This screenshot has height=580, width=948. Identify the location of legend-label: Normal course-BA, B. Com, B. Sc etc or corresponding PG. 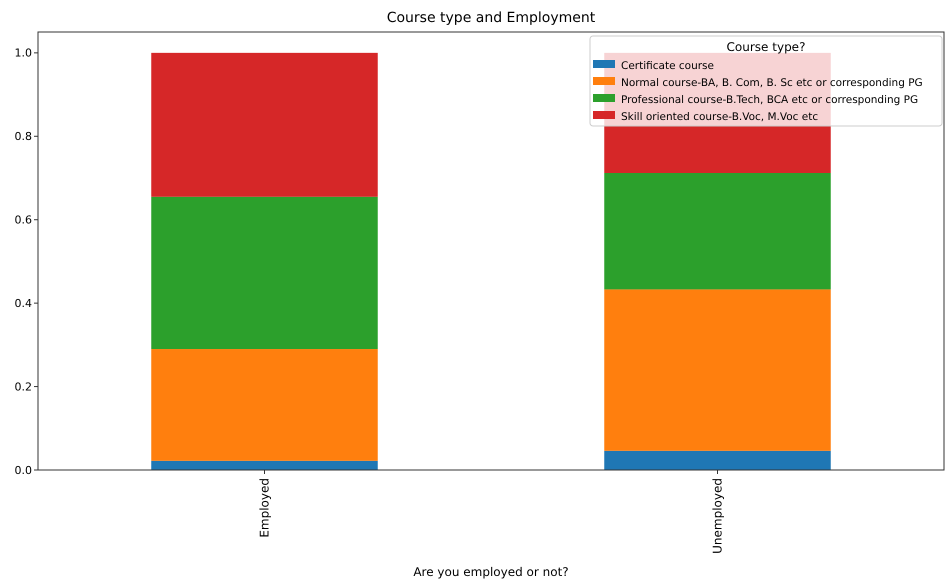
(772, 83).